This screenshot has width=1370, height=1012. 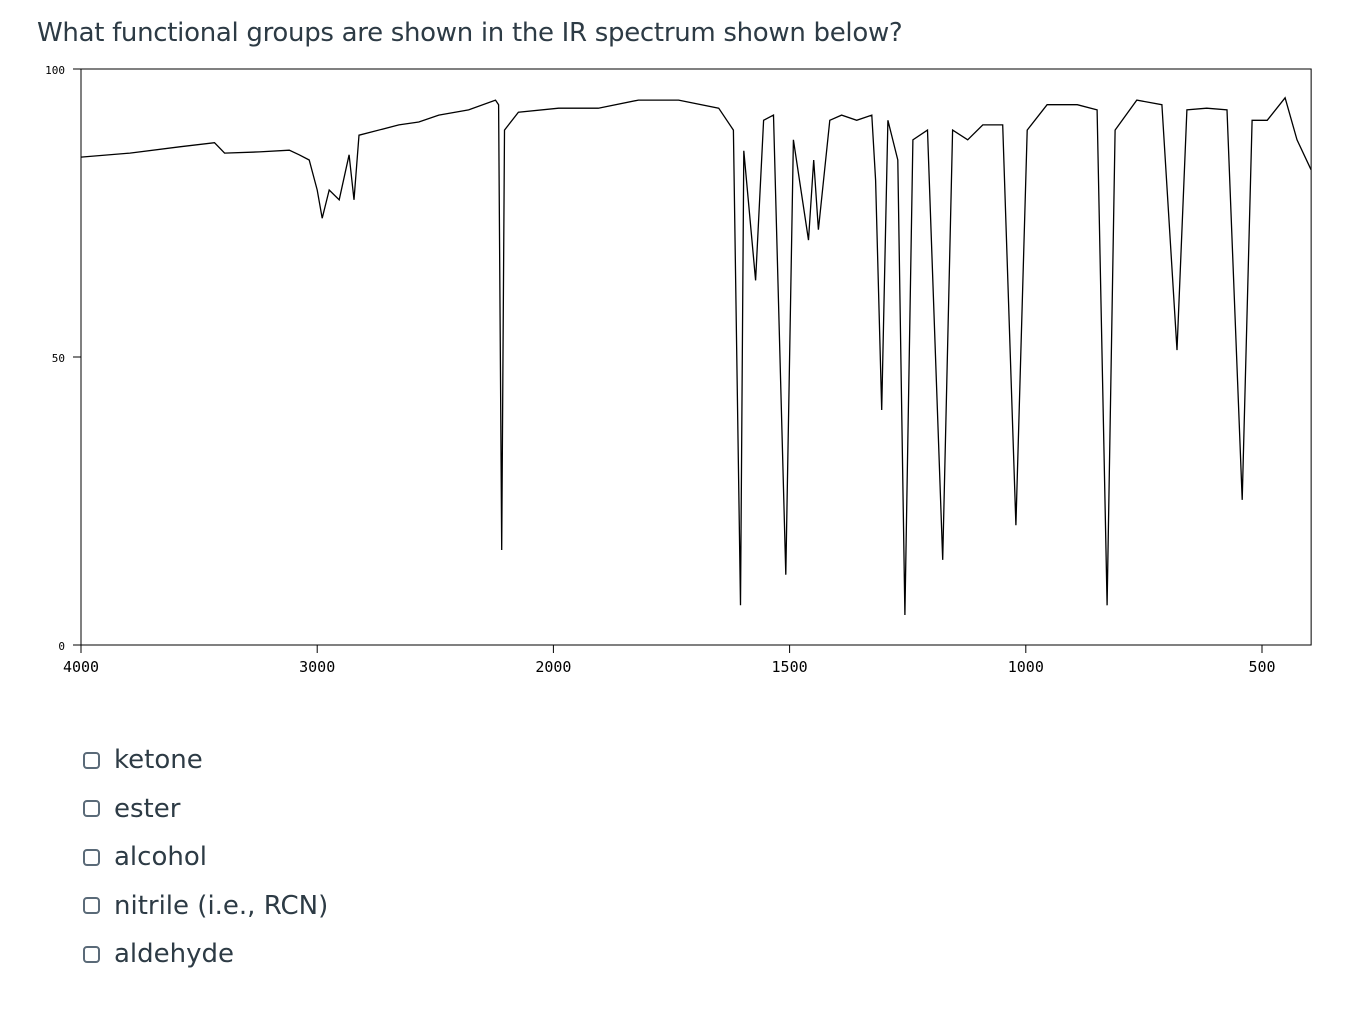 What do you see at coordinates (205, 760) in the screenshot?
I see `option: ketone` at bounding box center [205, 760].